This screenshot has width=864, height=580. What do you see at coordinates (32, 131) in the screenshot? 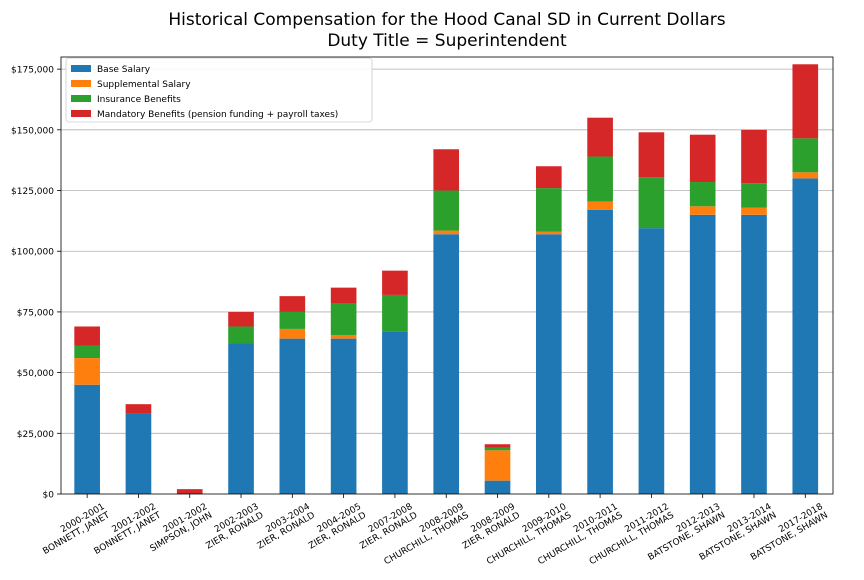
I see `y-tick-label: $150,000` at bounding box center [32, 131].